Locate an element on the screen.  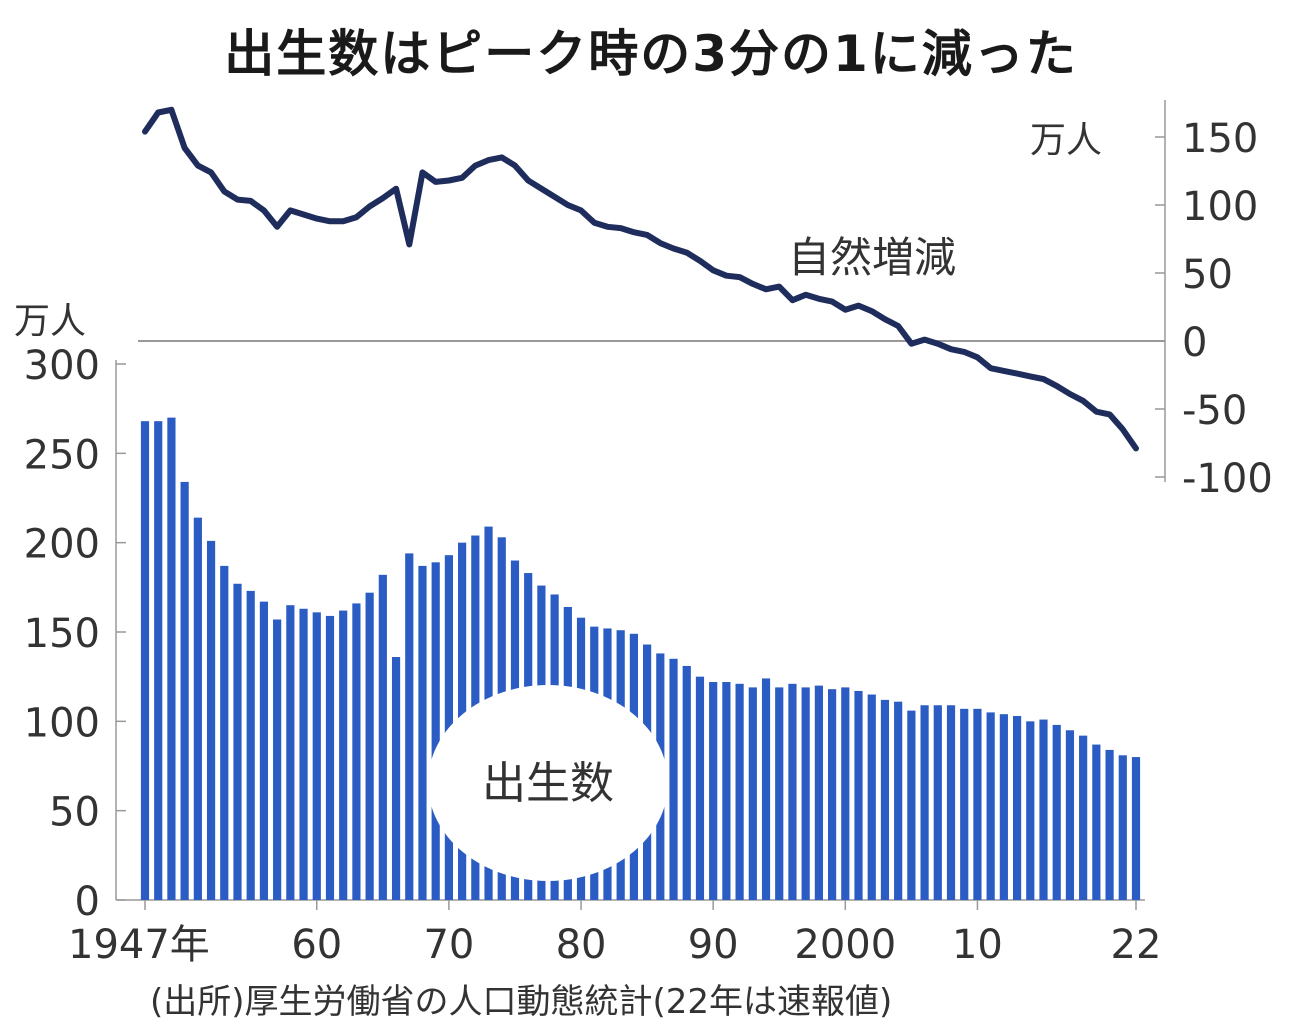
series-label-backdrop is located at coordinates (548, 783).